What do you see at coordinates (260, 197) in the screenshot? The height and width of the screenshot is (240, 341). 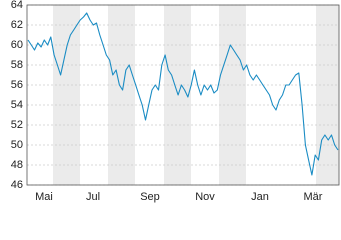 I see `x-tick-label: Jan` at bounding box center [260, 197].